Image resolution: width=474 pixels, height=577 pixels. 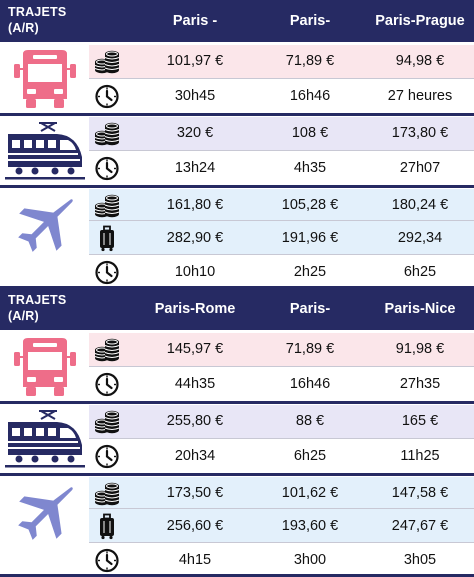 I want to click on plane-luggage-row: 256,60 € 193,60 € 247,67 €, so click(x=281, y=526).